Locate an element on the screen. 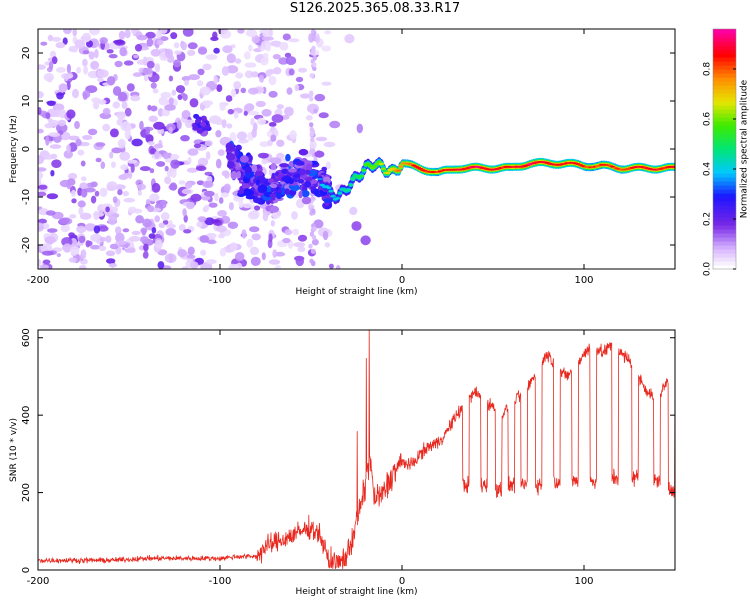 The width and height of the screenshot is (750, 600). y-tick-label: -10 is located at coordinates (26, 197).